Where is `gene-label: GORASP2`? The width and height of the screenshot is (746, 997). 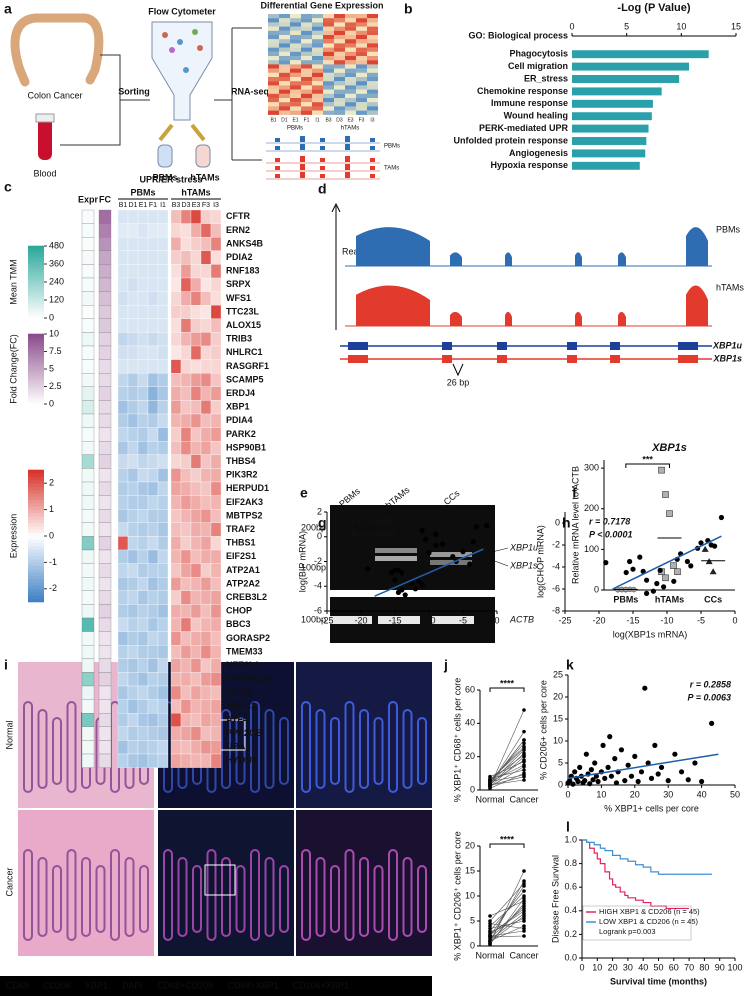 gene-label: GORASP2 is located at coordinates (248, 638).